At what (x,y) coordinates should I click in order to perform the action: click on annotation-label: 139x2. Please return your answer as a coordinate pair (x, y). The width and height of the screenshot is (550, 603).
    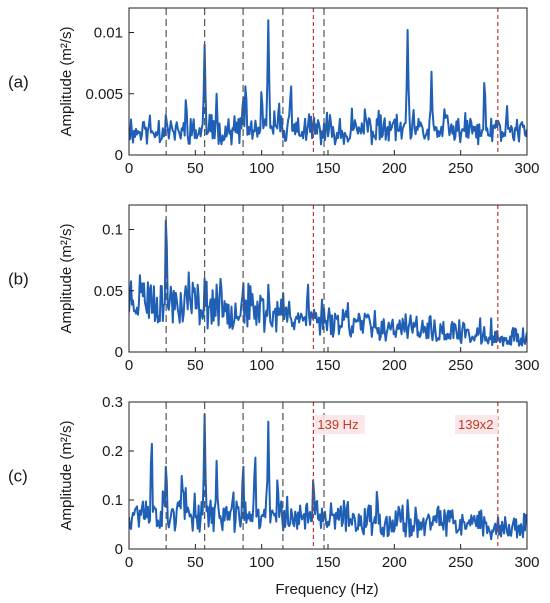
    Looking at the image, I should click on (475, 424).